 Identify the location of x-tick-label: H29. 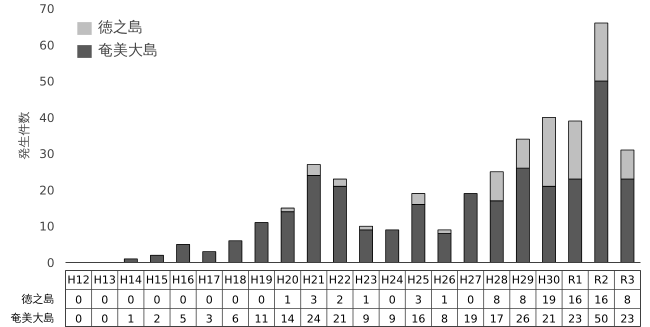
(523, 280).